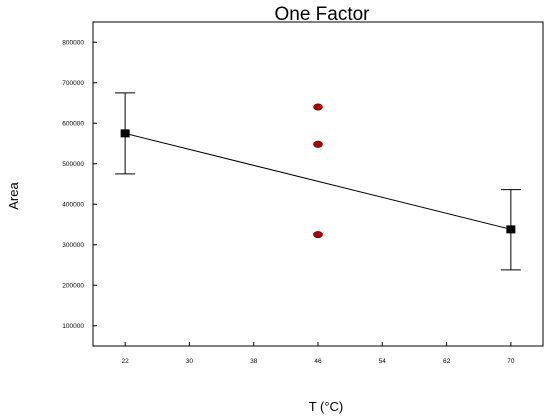  I want to click on chart-title: One Factor, so click(322, 14).